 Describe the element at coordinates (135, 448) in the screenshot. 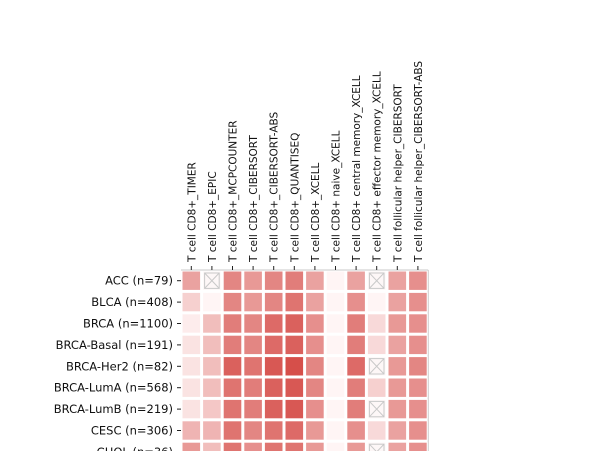

I see `row-label: CHOL (n=36)` at that location.